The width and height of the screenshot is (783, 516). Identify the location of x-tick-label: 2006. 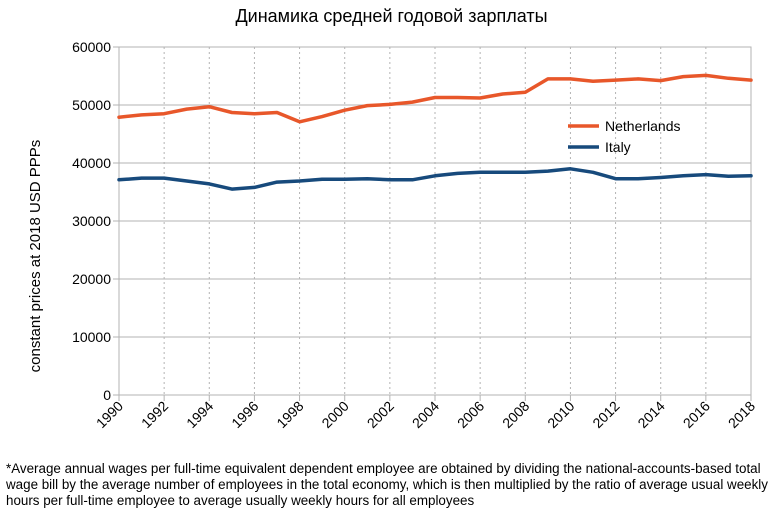
(470, 414).